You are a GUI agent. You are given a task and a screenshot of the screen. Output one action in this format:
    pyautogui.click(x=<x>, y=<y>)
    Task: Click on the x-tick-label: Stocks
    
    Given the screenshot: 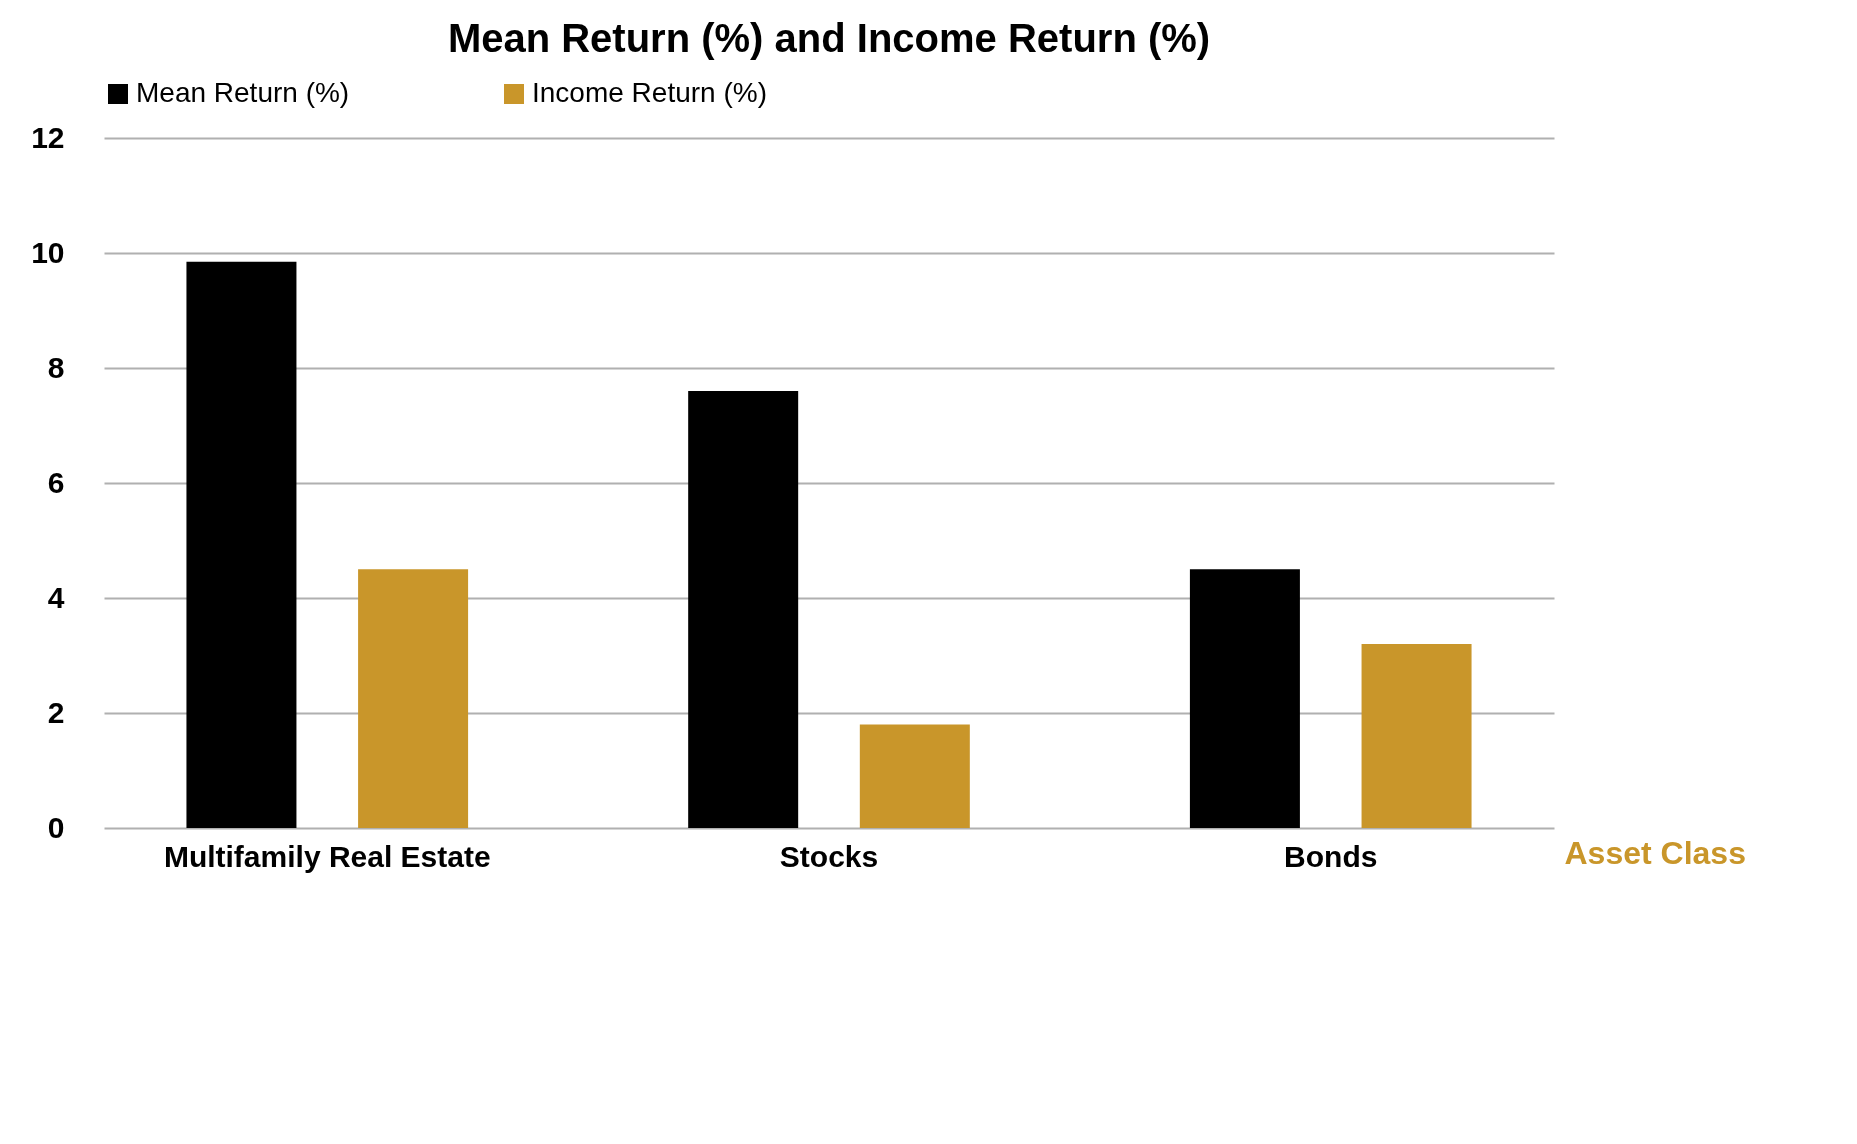 What is the action you would take?
    pyautogui.click(x=829, y=856)
    